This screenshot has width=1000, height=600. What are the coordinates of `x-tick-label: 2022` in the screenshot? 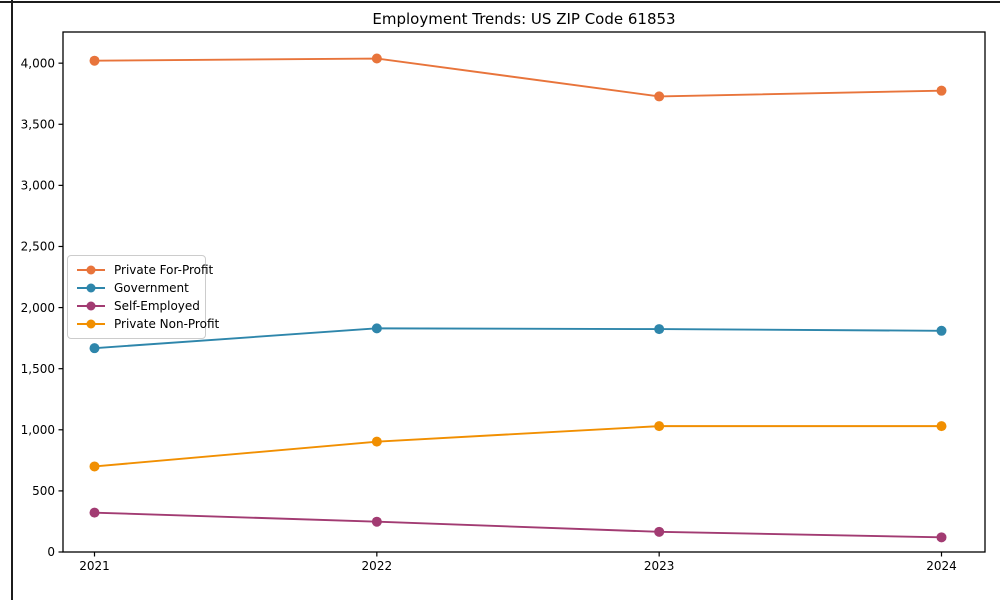 It's located at (377, 566).